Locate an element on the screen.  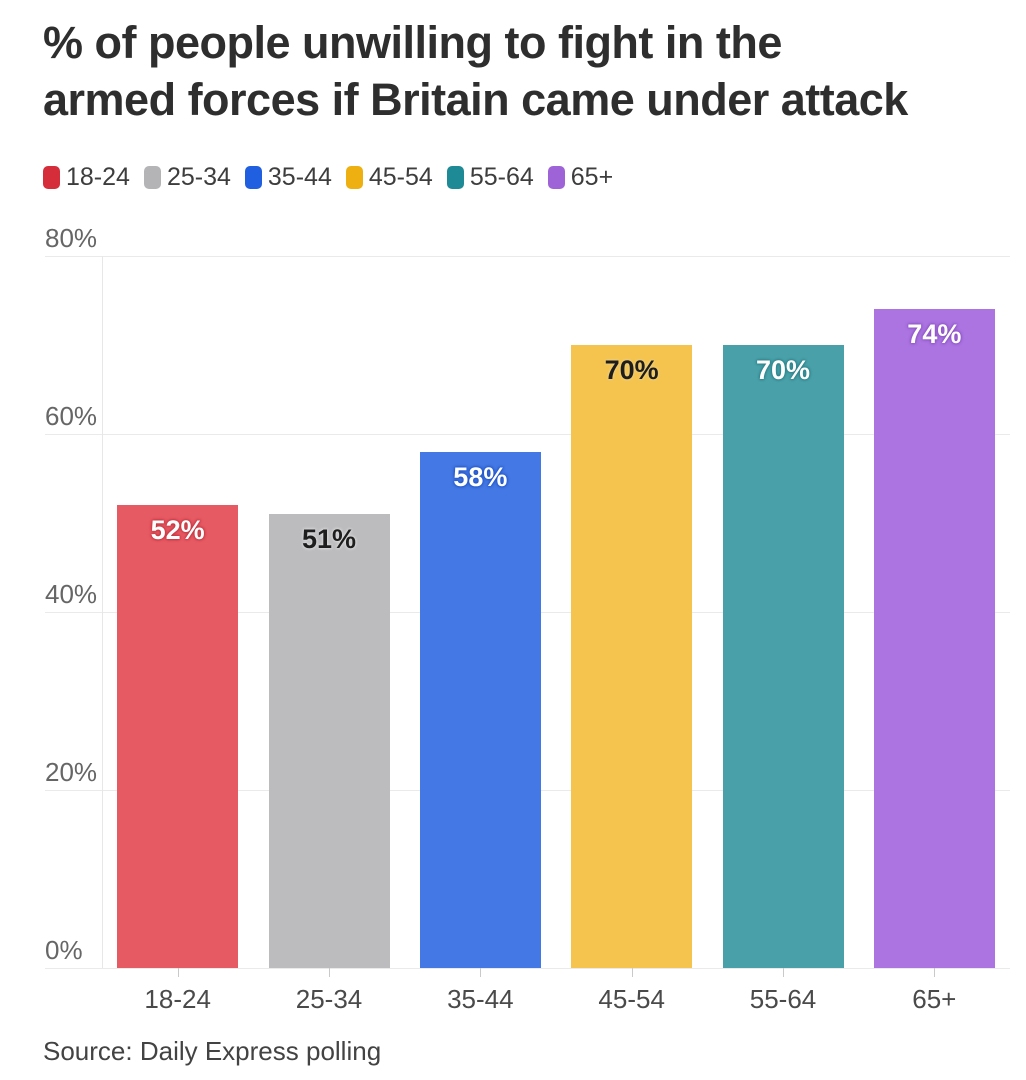
legend-item-45-54: 45-54 is located at coordinates (389, 177).